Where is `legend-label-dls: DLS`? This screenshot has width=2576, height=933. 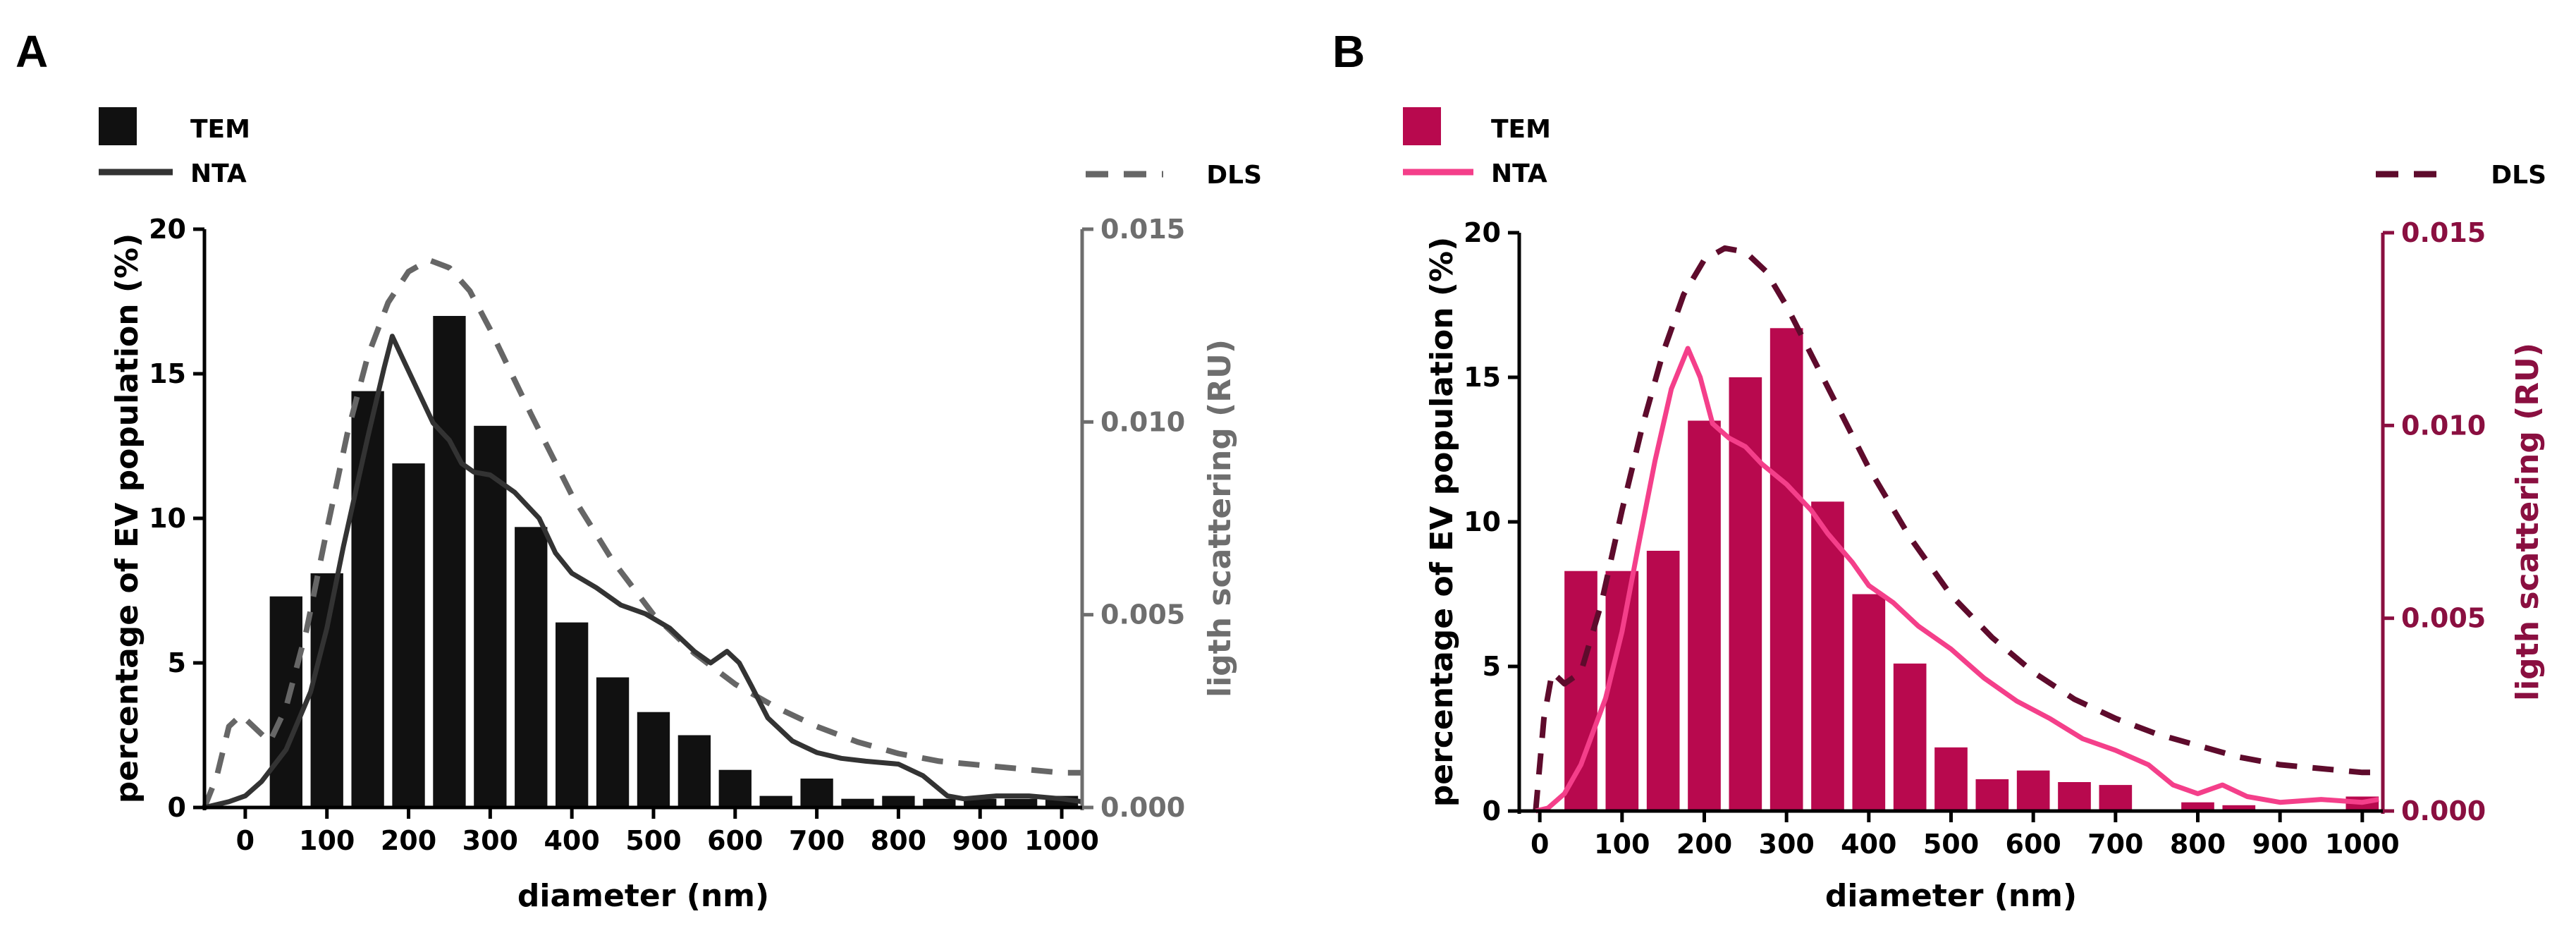 legend-label-dls: DLS is located at coordinates (1234, 175).